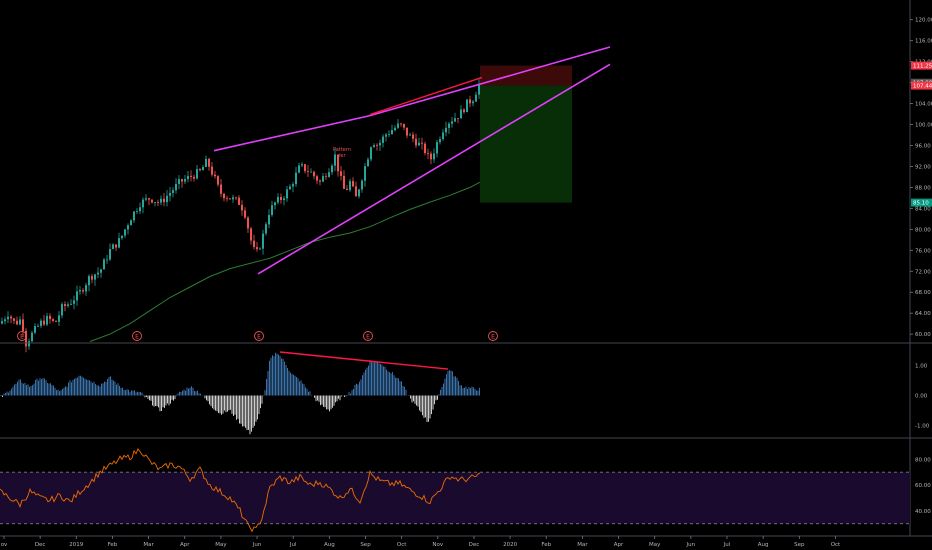 Image resolution: width=932 pixels, height=550 pixels. What do you see at coordinates (368, 336) in the screenshot?
I see `earnings-marker-icon` at bounding box center [368, 336].